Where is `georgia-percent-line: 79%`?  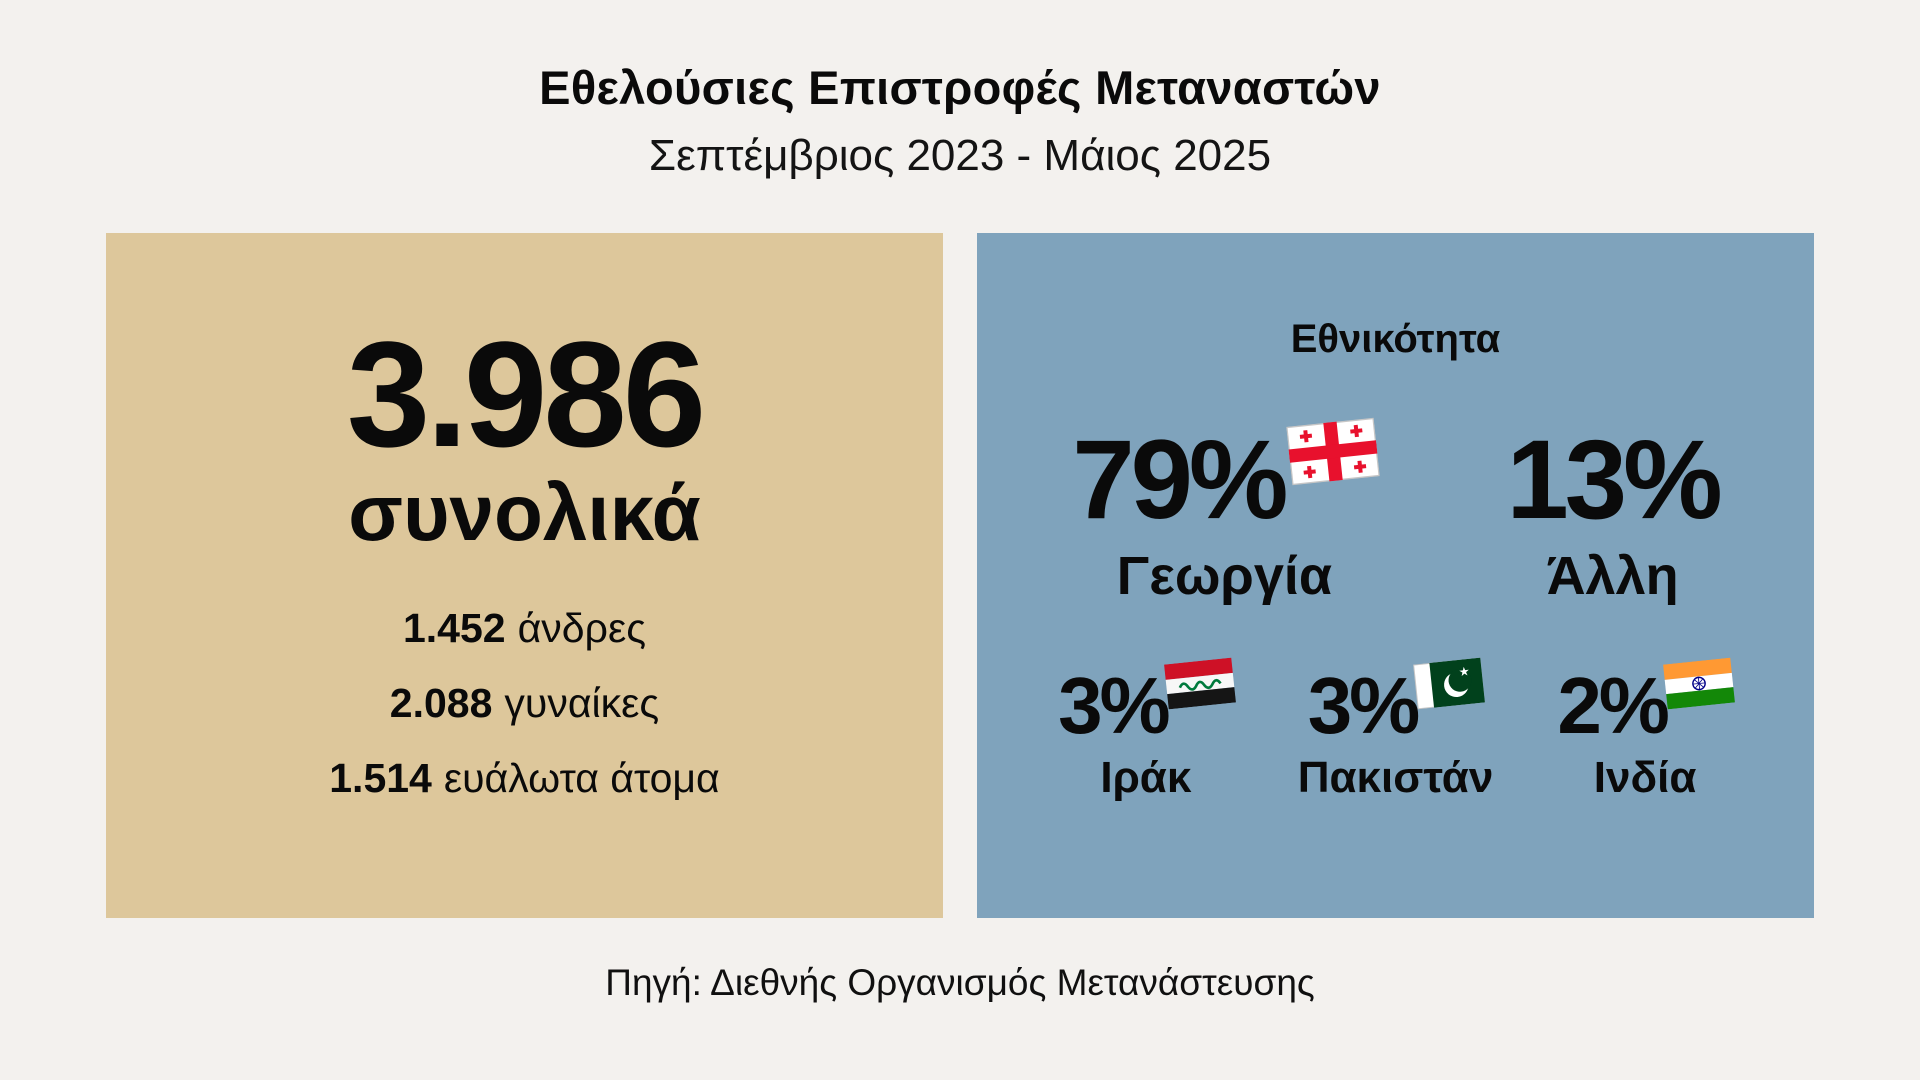
georgia-percent-line: 79% is located at coordinates (1226, 479).